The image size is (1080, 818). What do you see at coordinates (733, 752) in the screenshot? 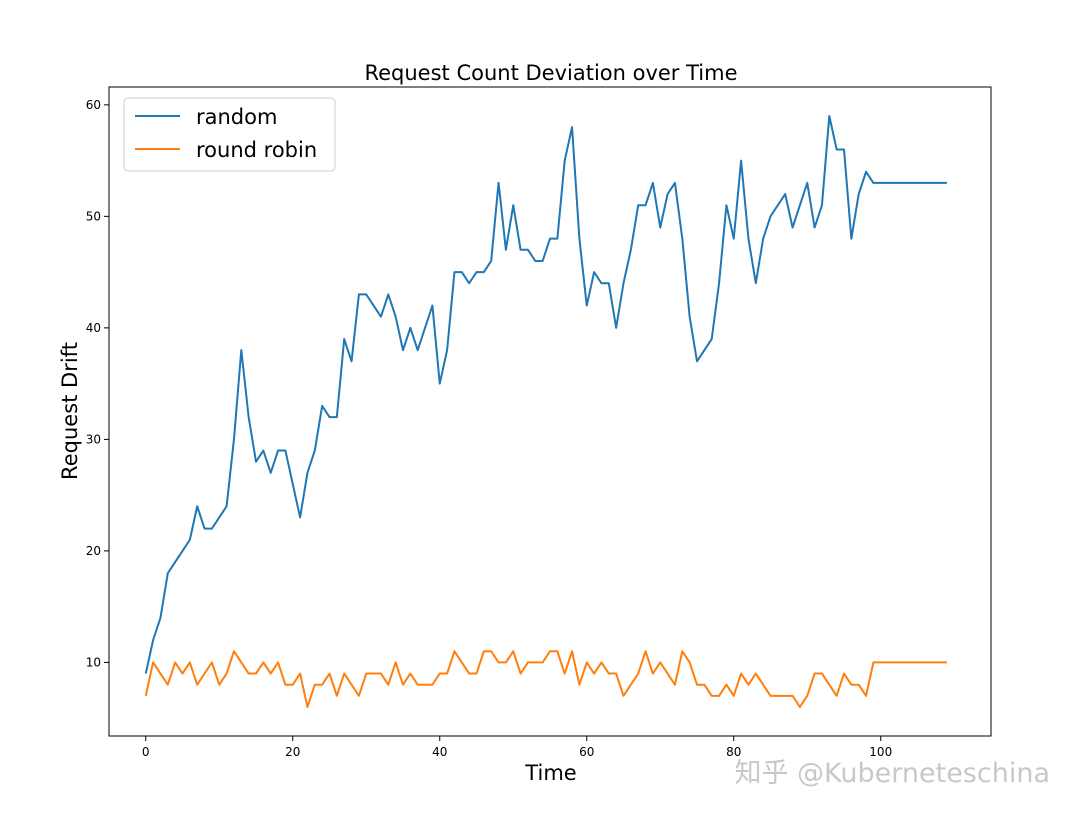
I see `x-tick-label: 80` at bounding box center [733, 752].